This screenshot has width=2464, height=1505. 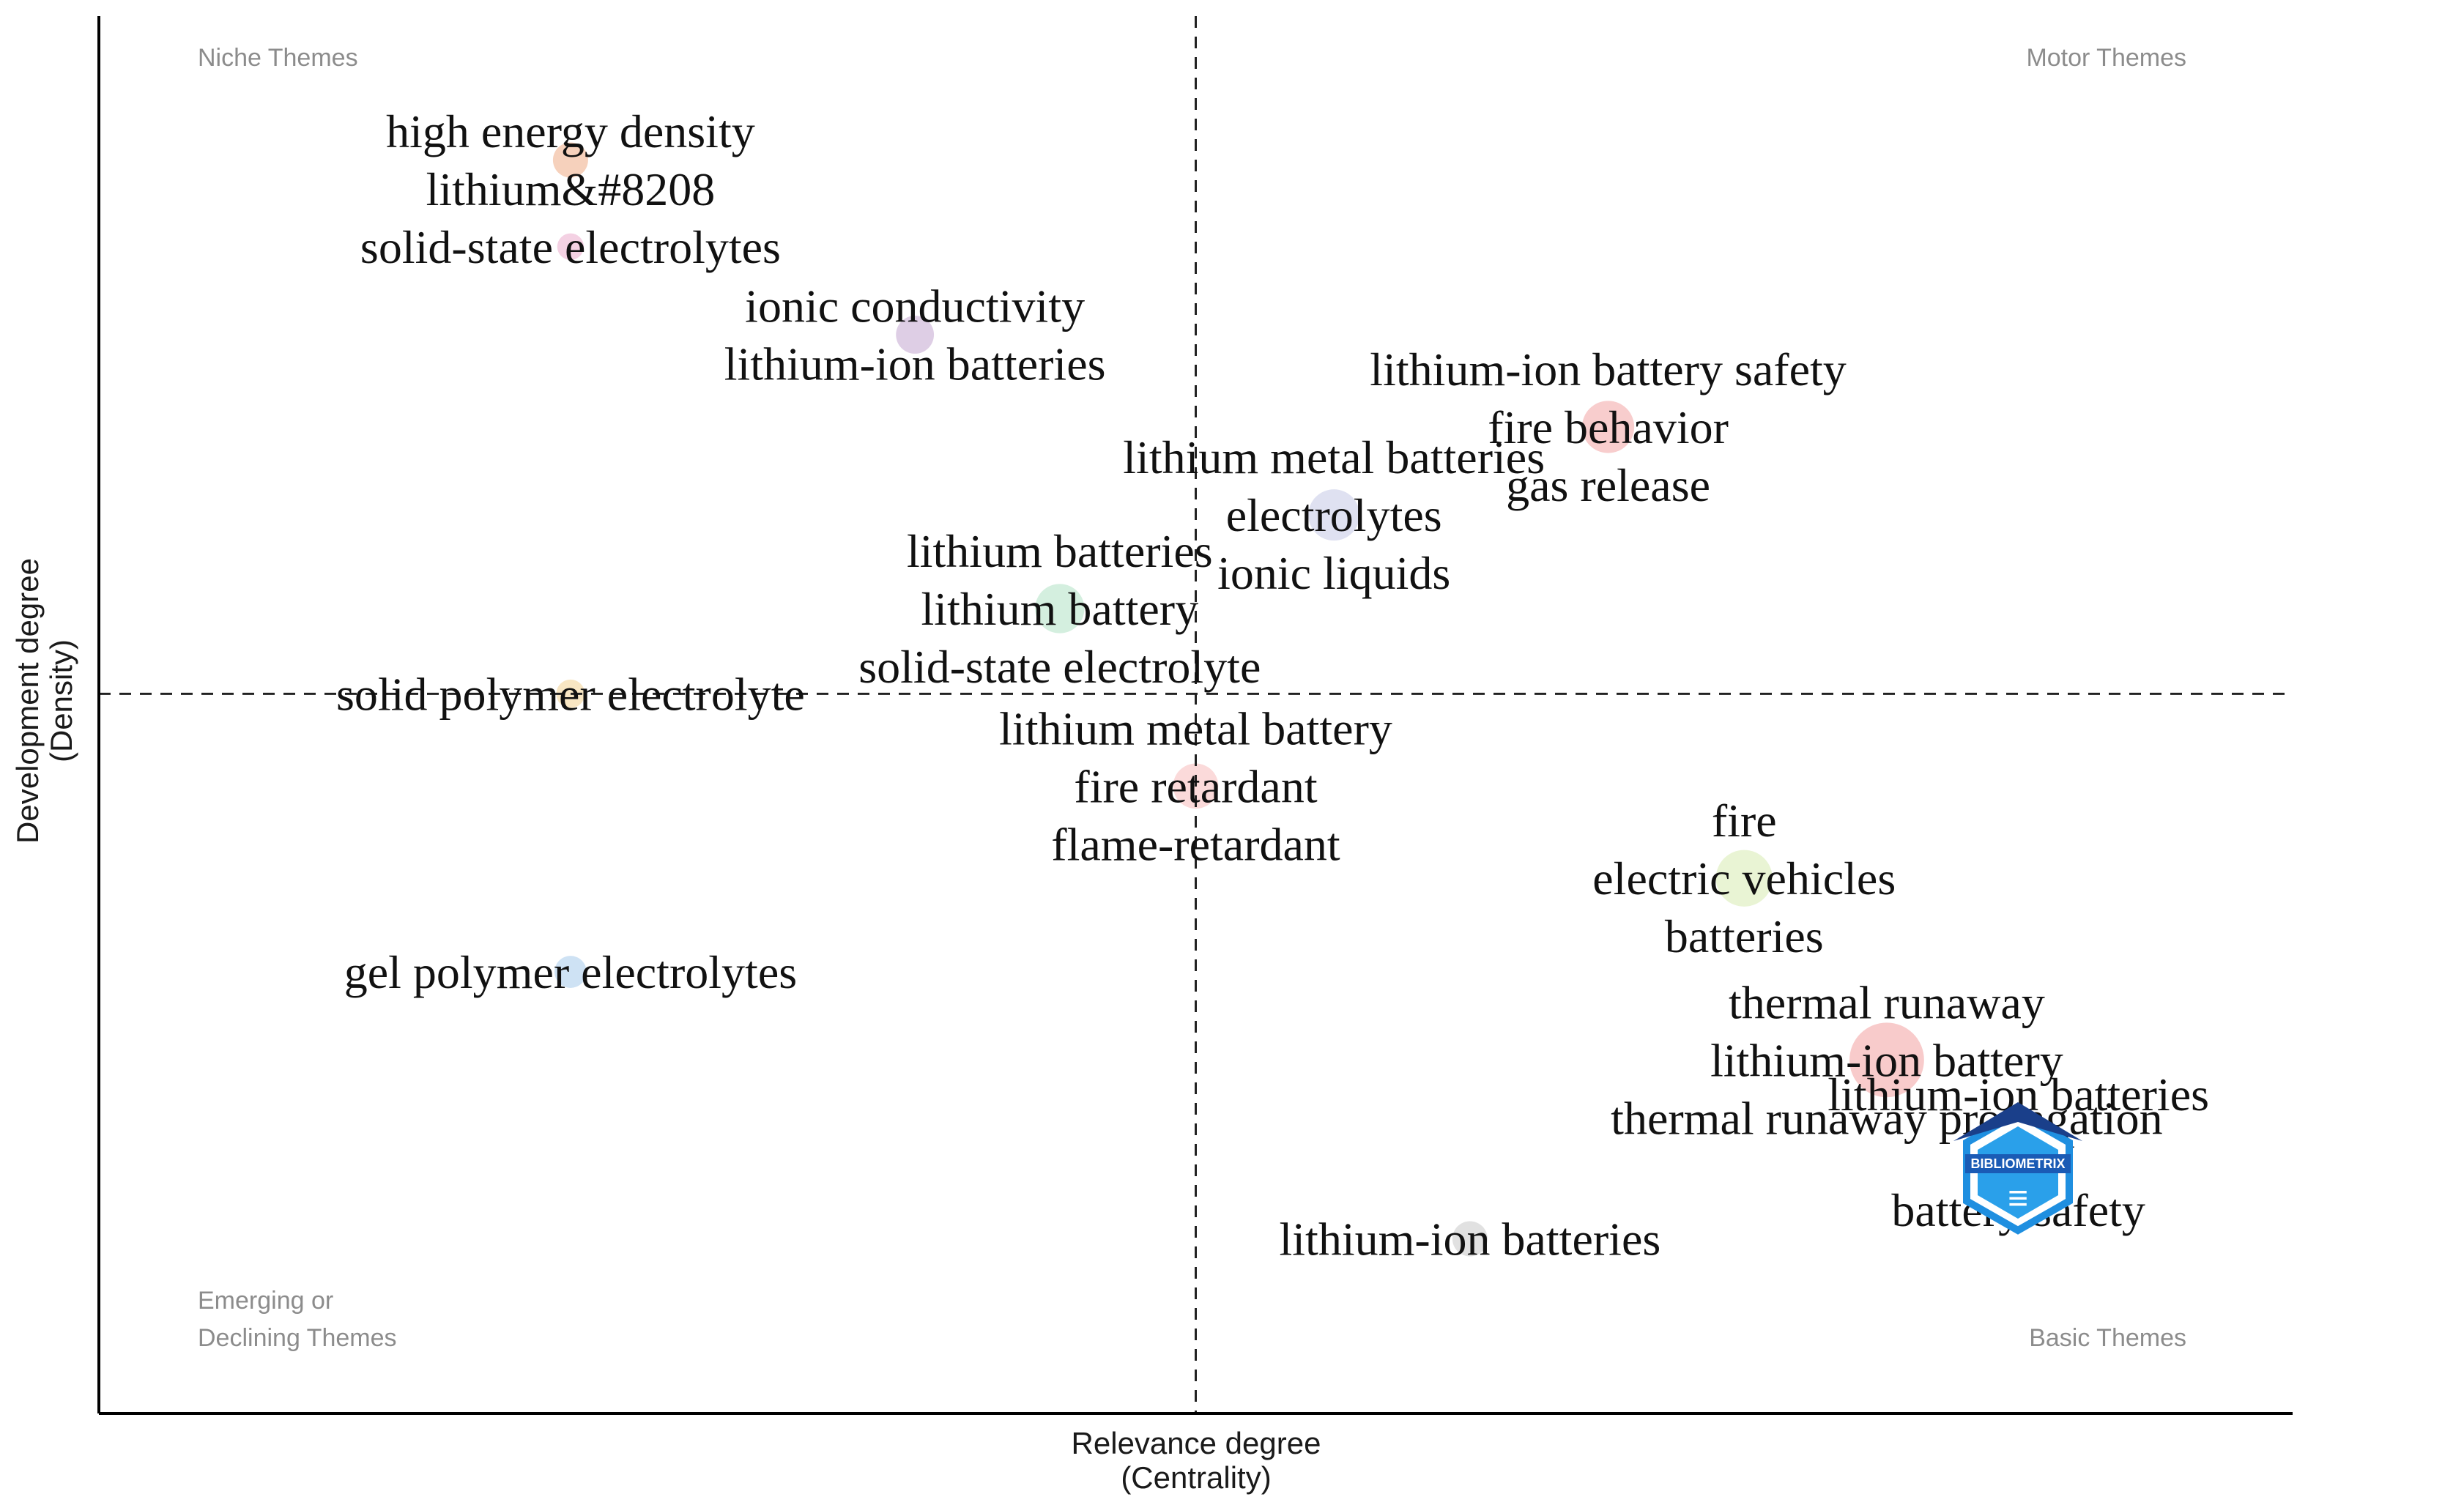 What do you see at coordinates (61, 700) in the screenshot?
I see `y-axis-subtitle: (Density)` at bounding box center [61, 700].